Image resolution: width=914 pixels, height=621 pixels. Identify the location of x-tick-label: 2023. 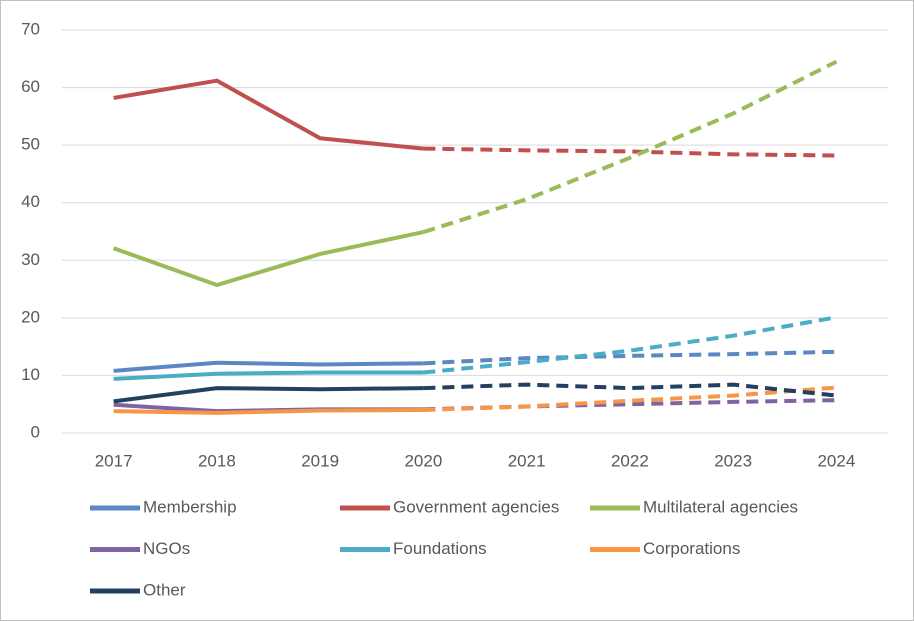
(733, 460).